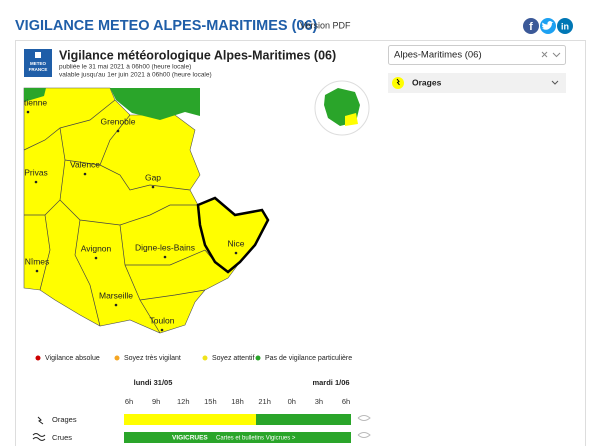 Image resolution: width=600 pixels, height=446 pixels. Describe the element at coordinates (190, 438) in the screenshot. I see `vigicrues-badge: VIGICRUES` at that location.